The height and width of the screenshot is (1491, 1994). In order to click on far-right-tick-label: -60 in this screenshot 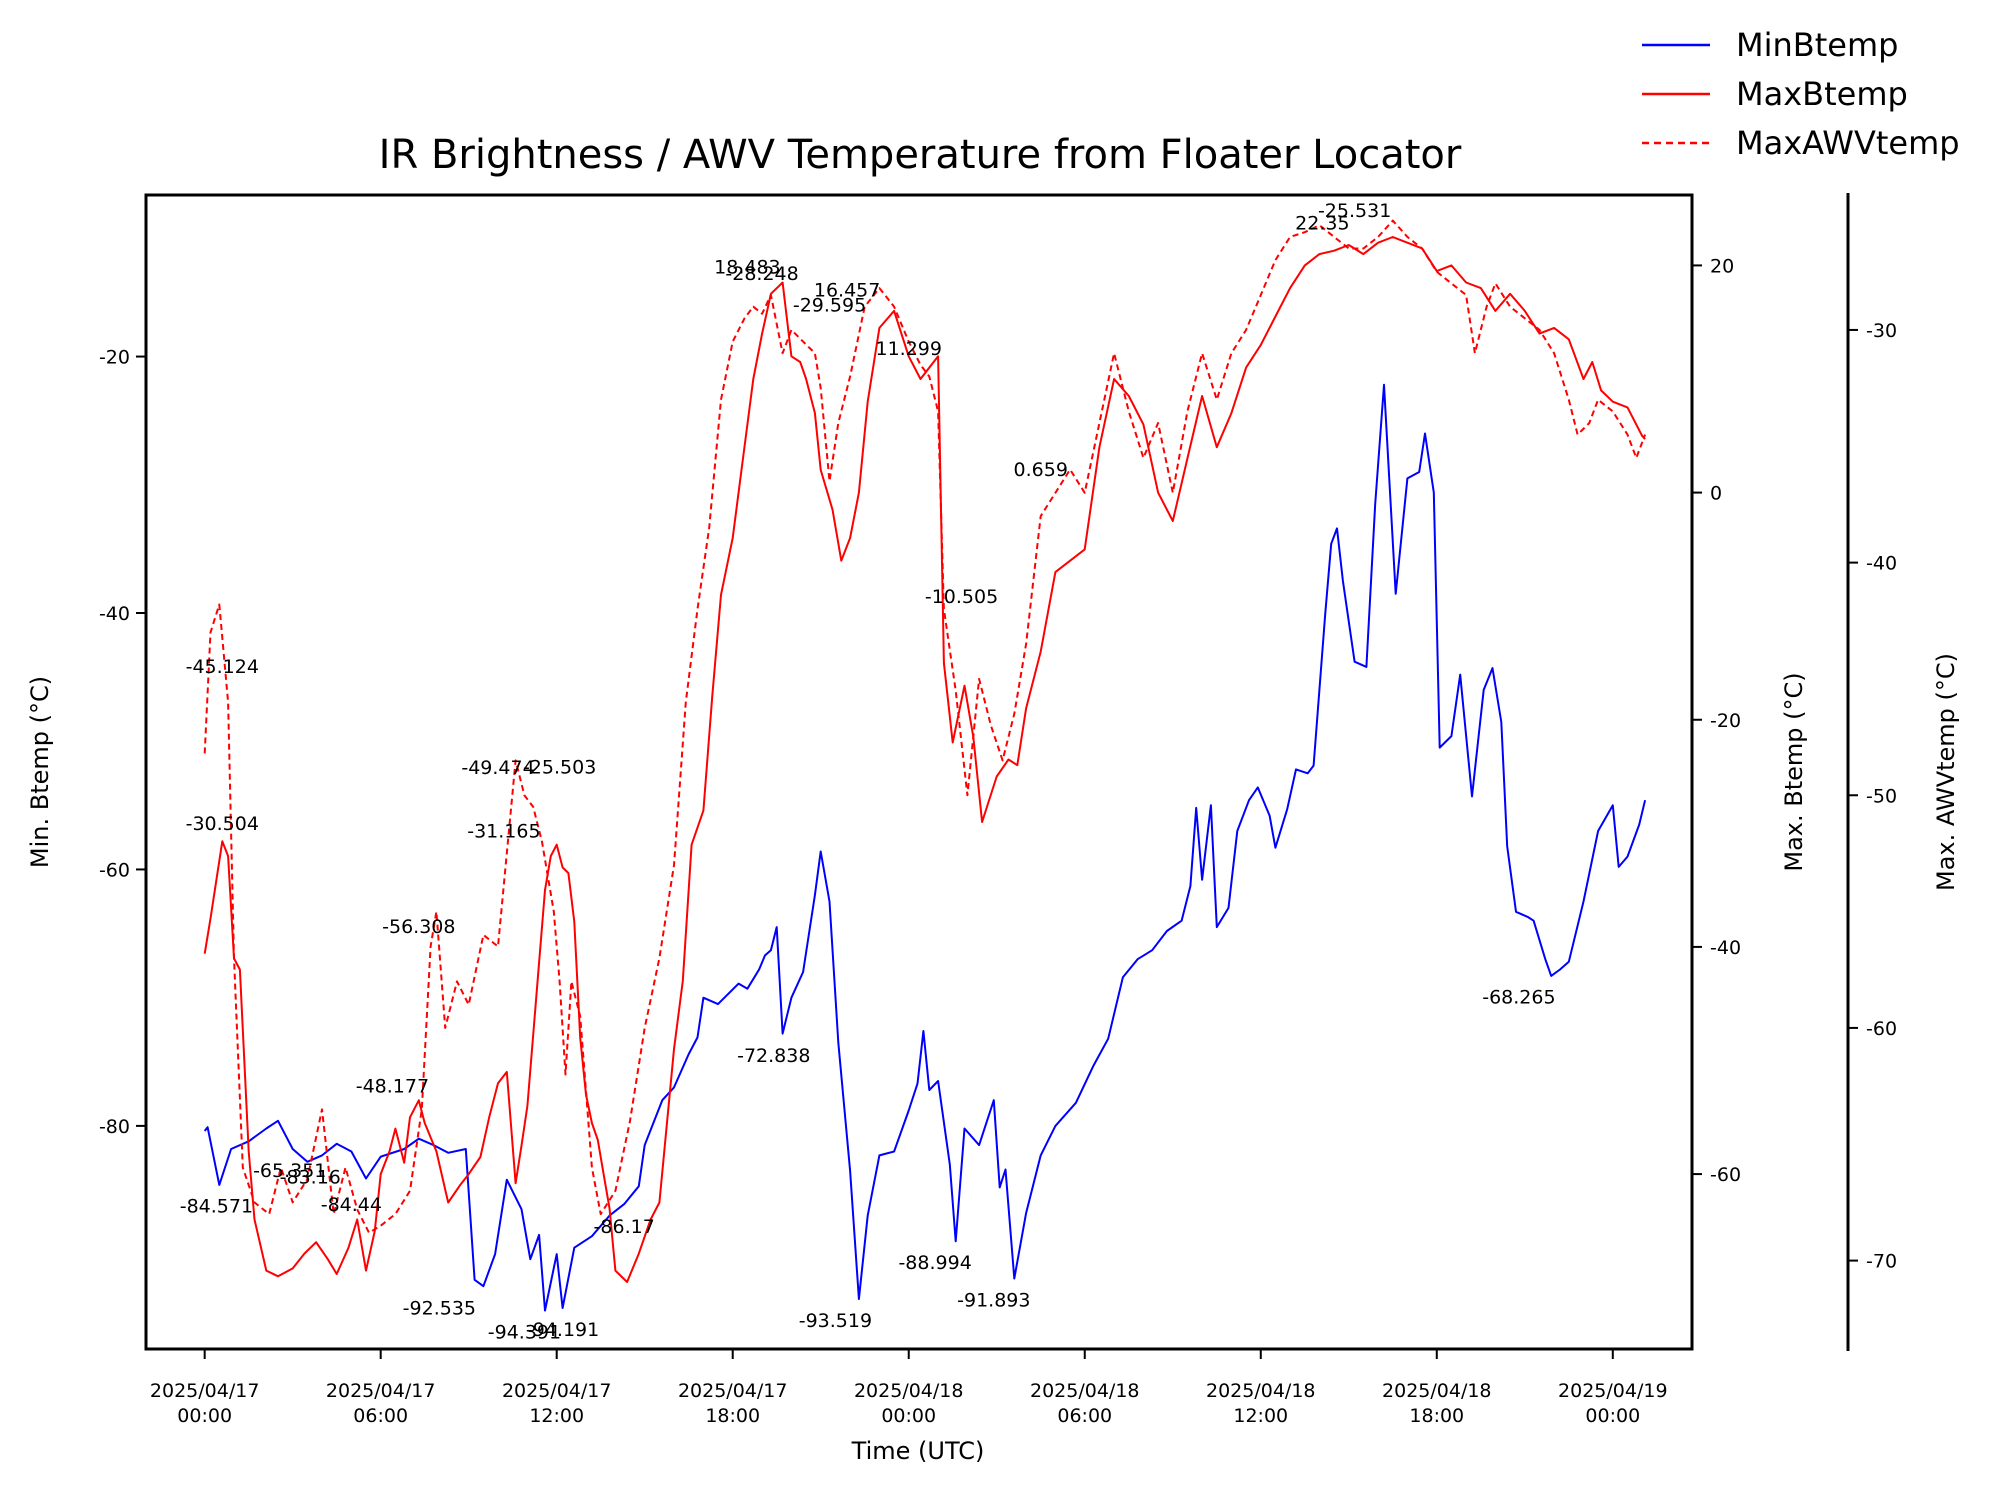, I will do `click(1881, 1029)`.